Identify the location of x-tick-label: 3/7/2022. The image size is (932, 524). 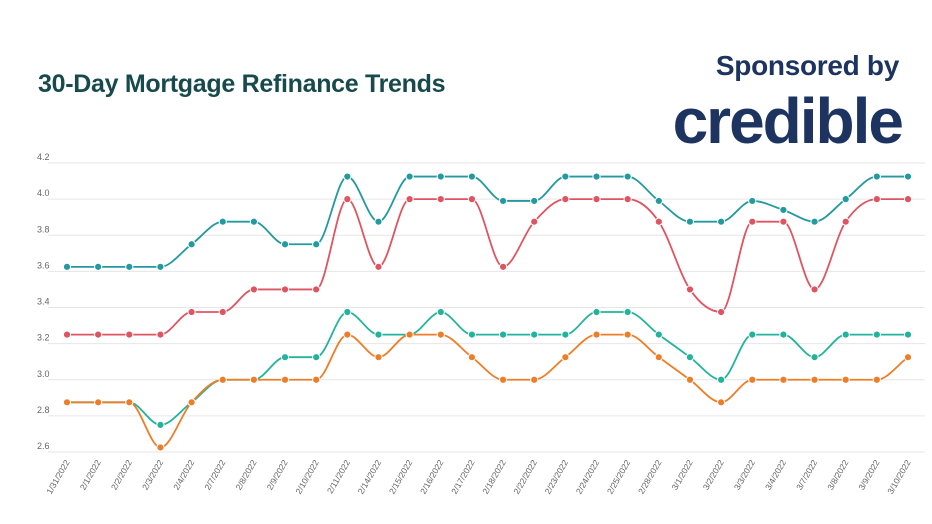
(806, 475).